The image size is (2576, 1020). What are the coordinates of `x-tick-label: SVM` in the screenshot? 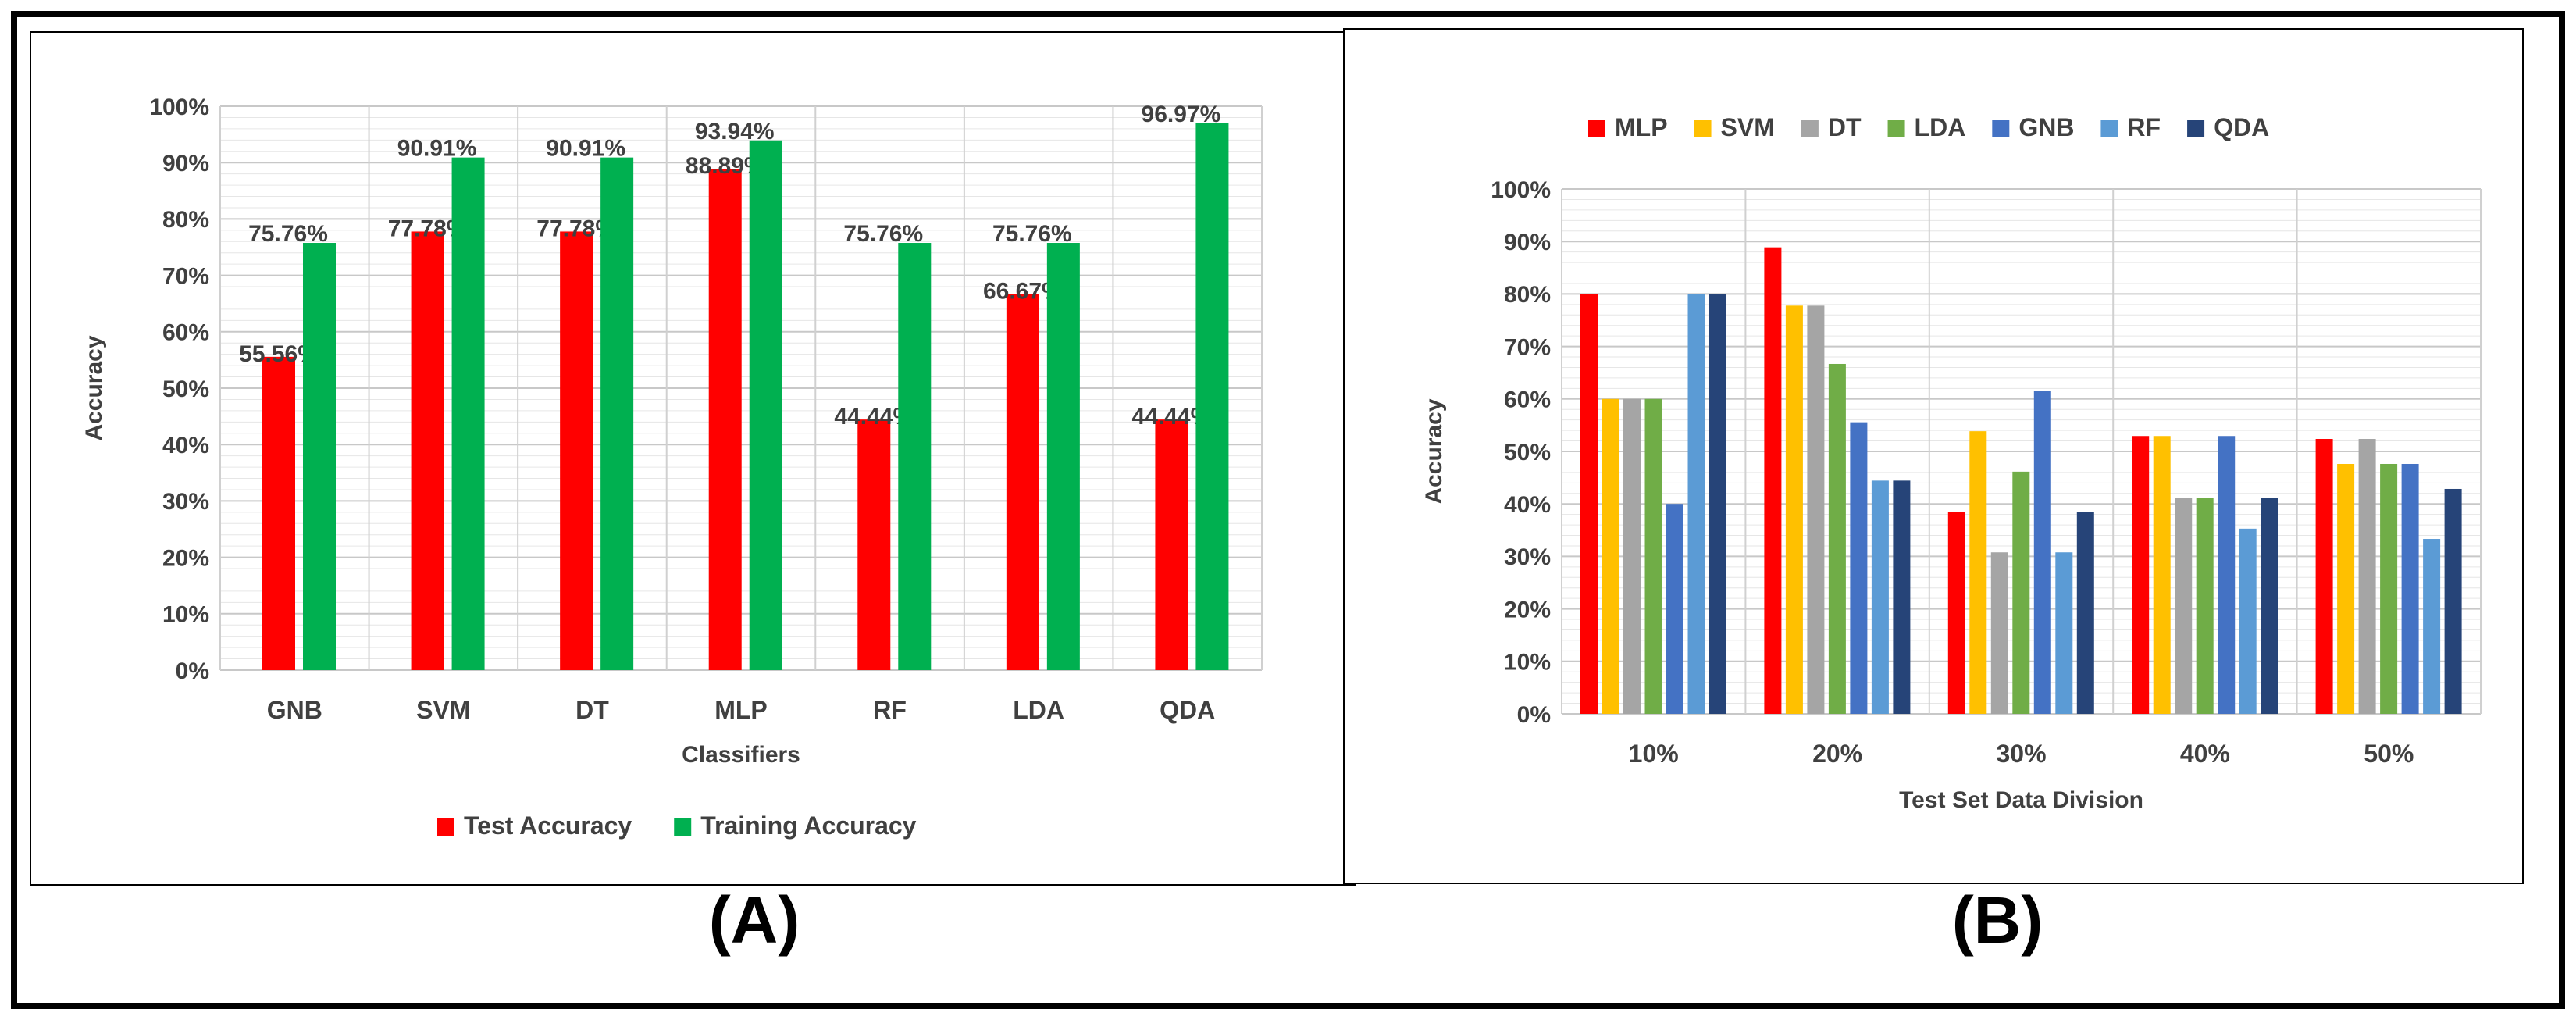 It's located at (443, 710).